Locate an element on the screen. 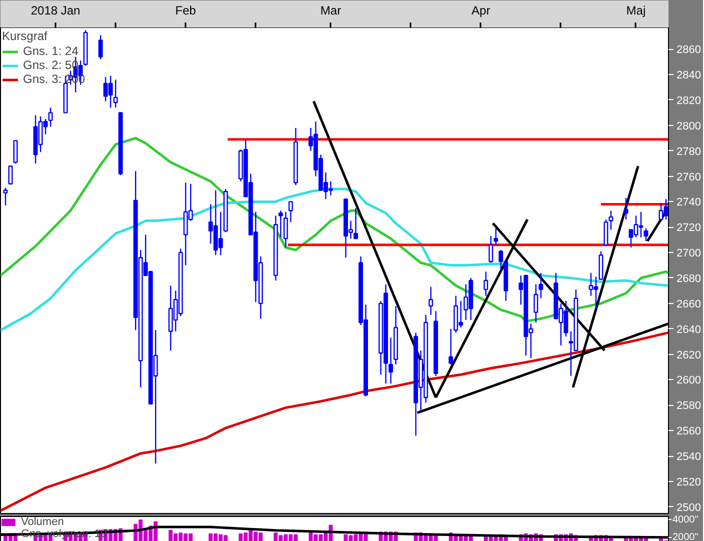 This screenshot has height=541, width=704. legend-label: Gns. volymen: 10 is located at coordinates (64, 534).